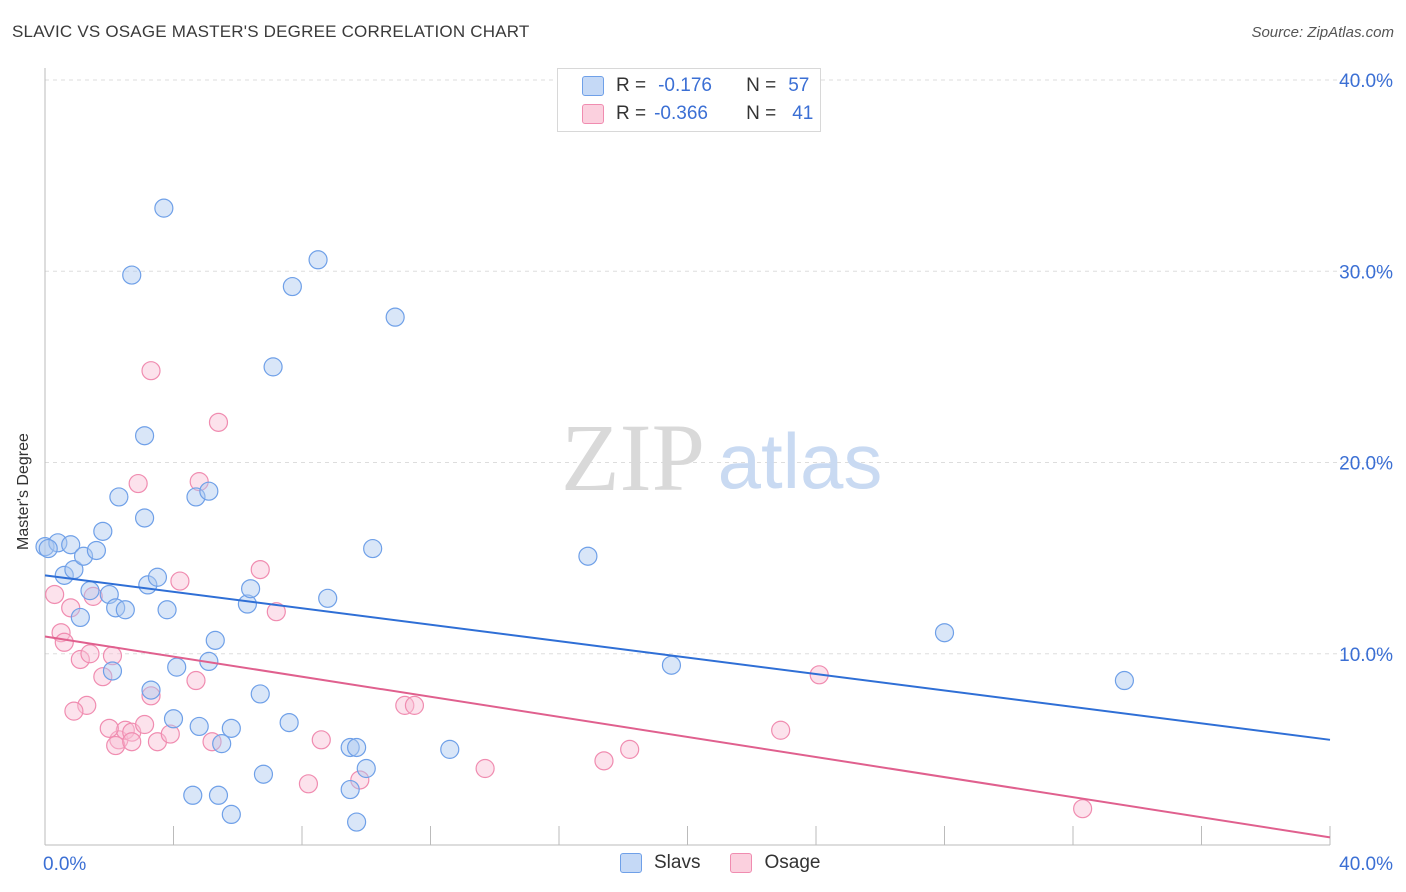 The width and height of the screenshot is (1406, 892). Describe the element at coordinates (1366, 655) in the screenshot. I see `y-tick-label: 10.0%` at that location.